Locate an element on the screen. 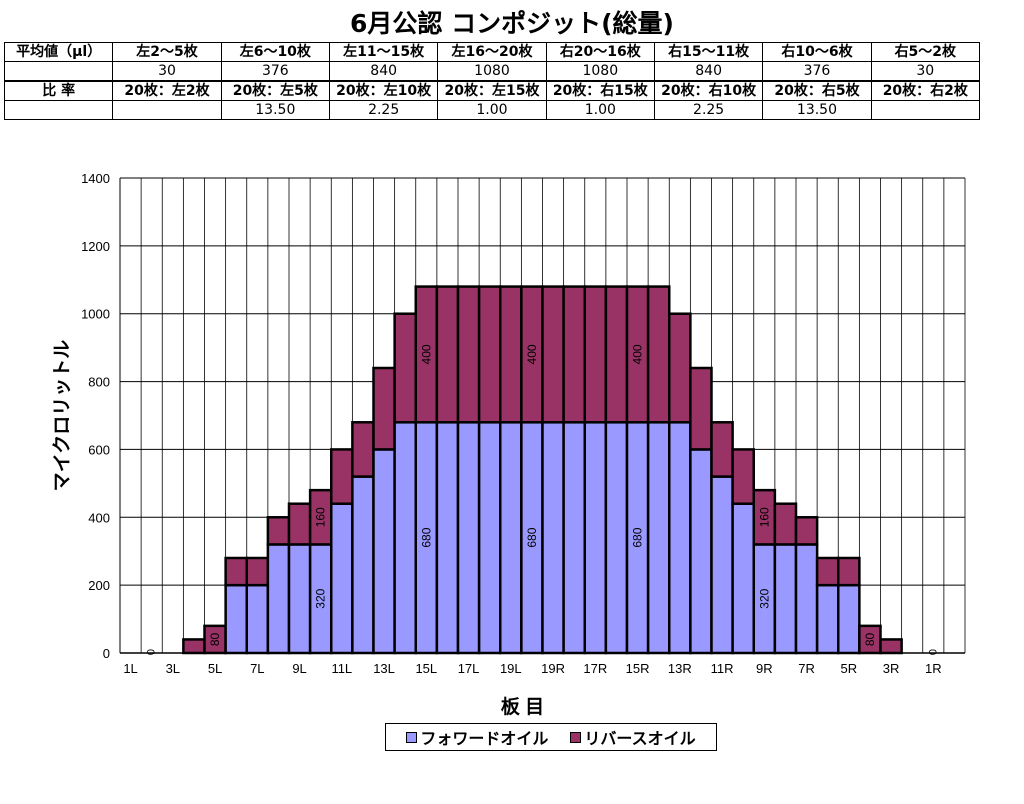 This screenshot has height=804, width=1024. data-label: 320 is located at coordinates (321, 598).